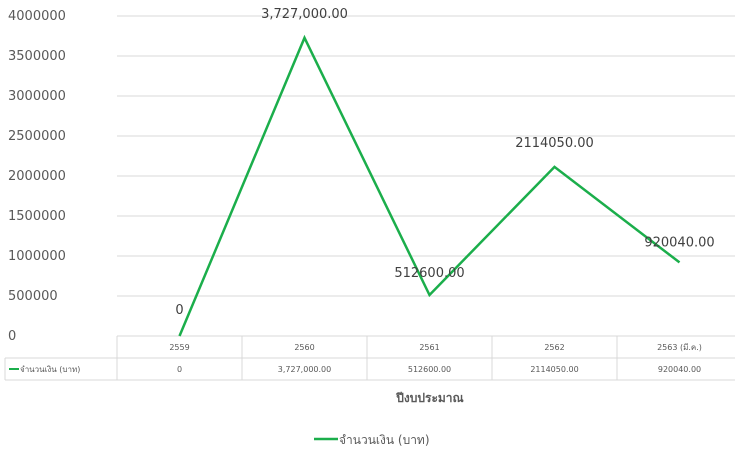  Describe the element at coordinates (304, 14) in the screenshot. I see `data-label: 3,727,000.00` at that location.